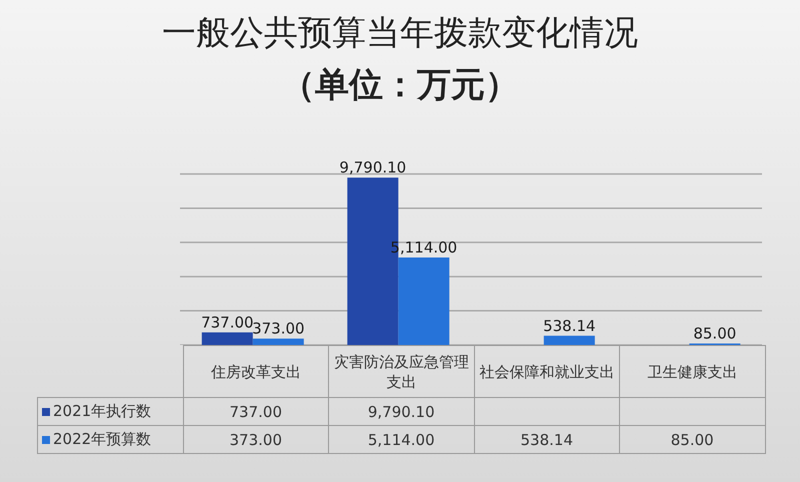 This screenshot has height=482, width=800. I want to click on chart-title: 一般公共预算当年拨款变化情况, so click(400, 33).